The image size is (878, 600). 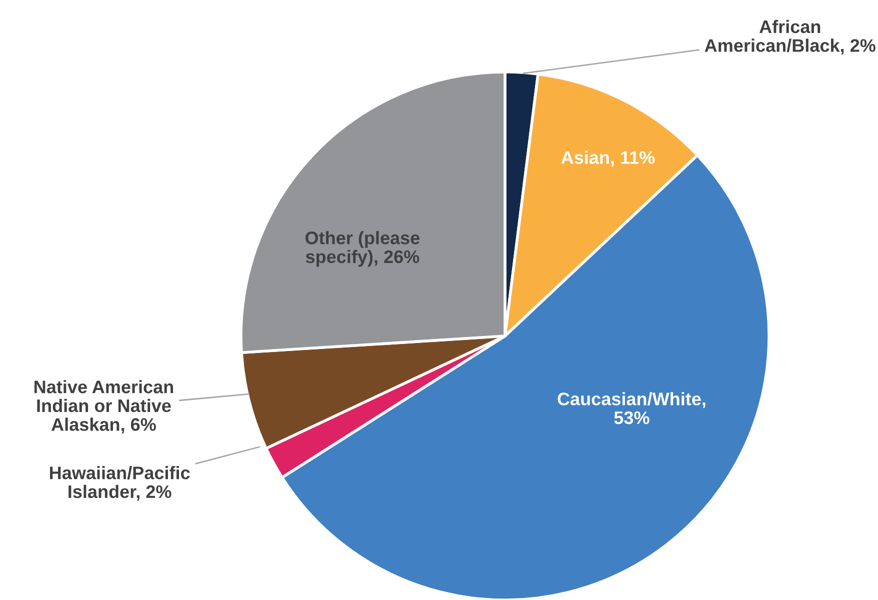 I want to click on slice-label: Native American Indian or Native Alaskan, 6%, so click(x=104, y=407).